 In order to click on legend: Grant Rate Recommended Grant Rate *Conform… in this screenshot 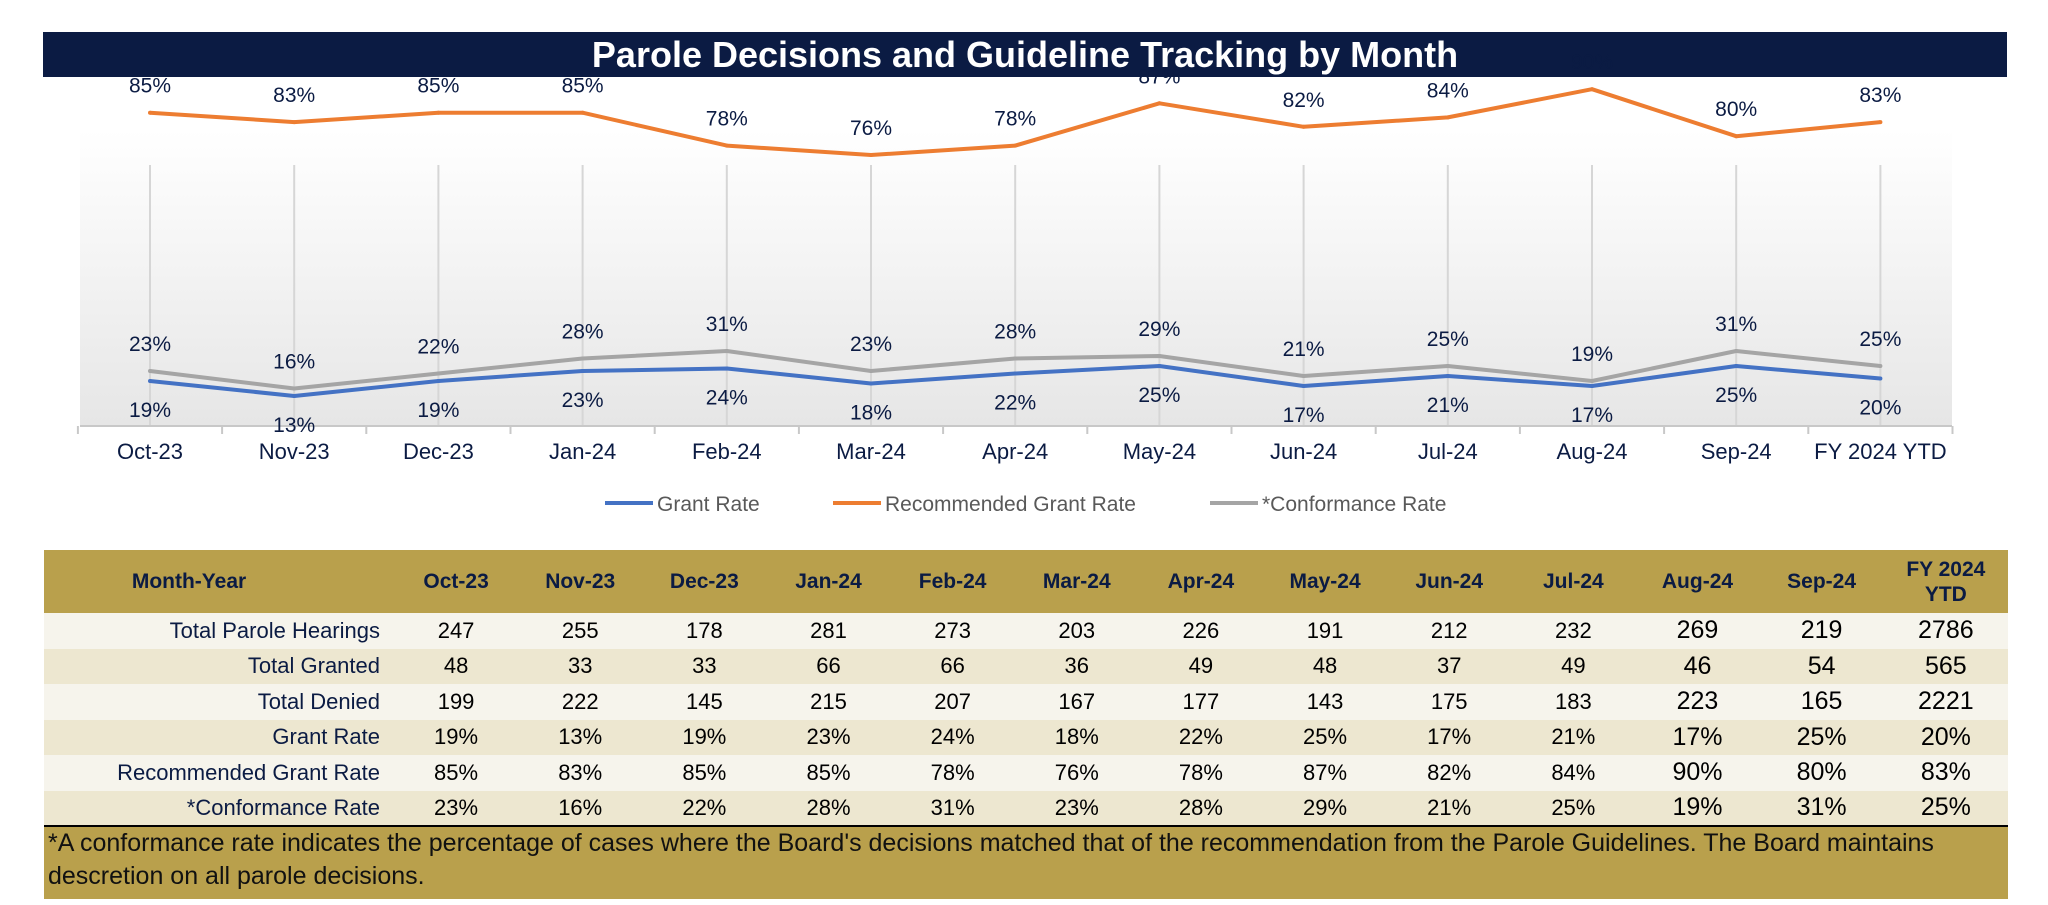, I will do `click(1025, 504)`.